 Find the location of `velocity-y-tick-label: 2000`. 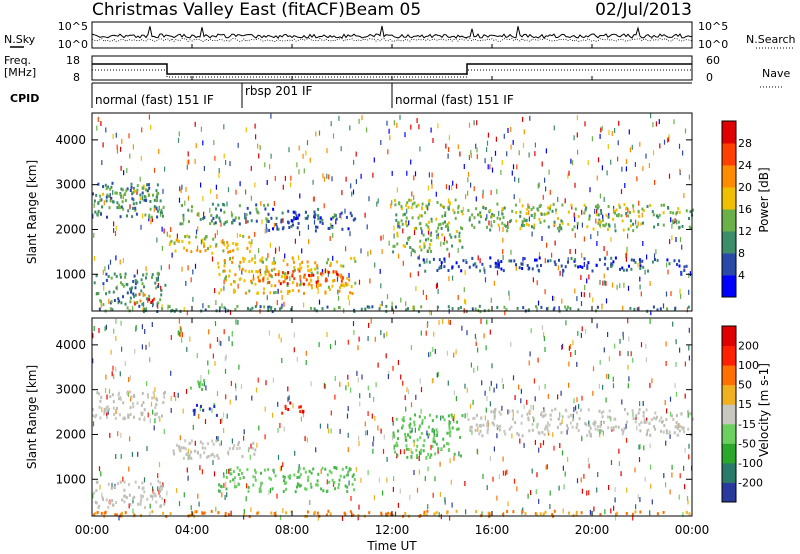

velocity-y-tick-label: 2000 is located at coordinates (70, 434).